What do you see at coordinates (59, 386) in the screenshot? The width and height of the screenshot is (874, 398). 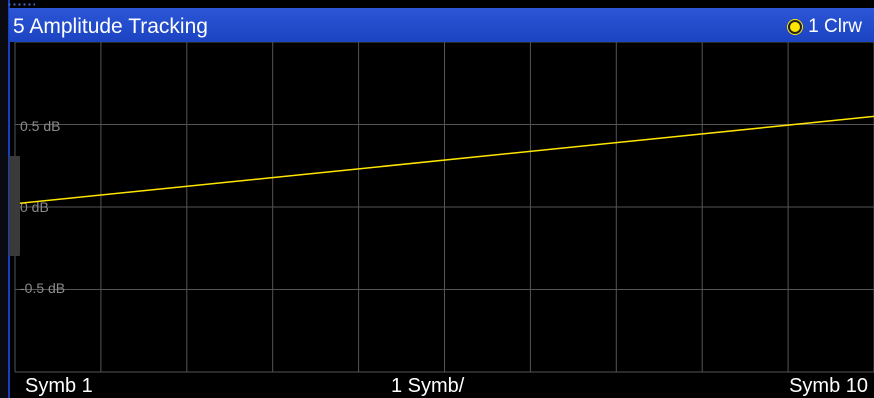 I see `x-start-label: Symb 1` at bounding box center [59, 386].